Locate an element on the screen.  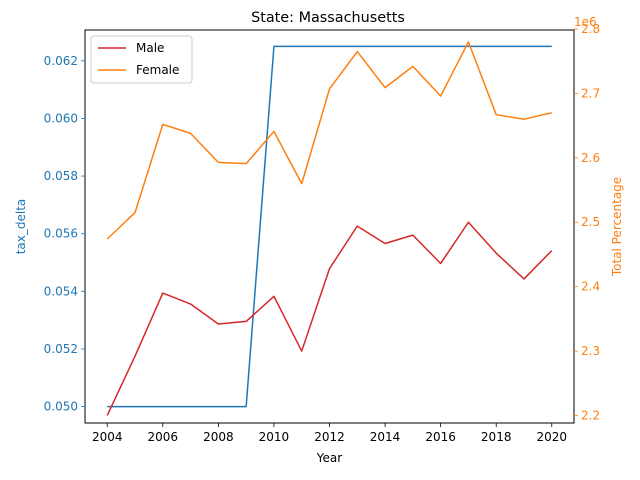
y-axis-right-offset: 1e6 is located at coordinates (585, 22).